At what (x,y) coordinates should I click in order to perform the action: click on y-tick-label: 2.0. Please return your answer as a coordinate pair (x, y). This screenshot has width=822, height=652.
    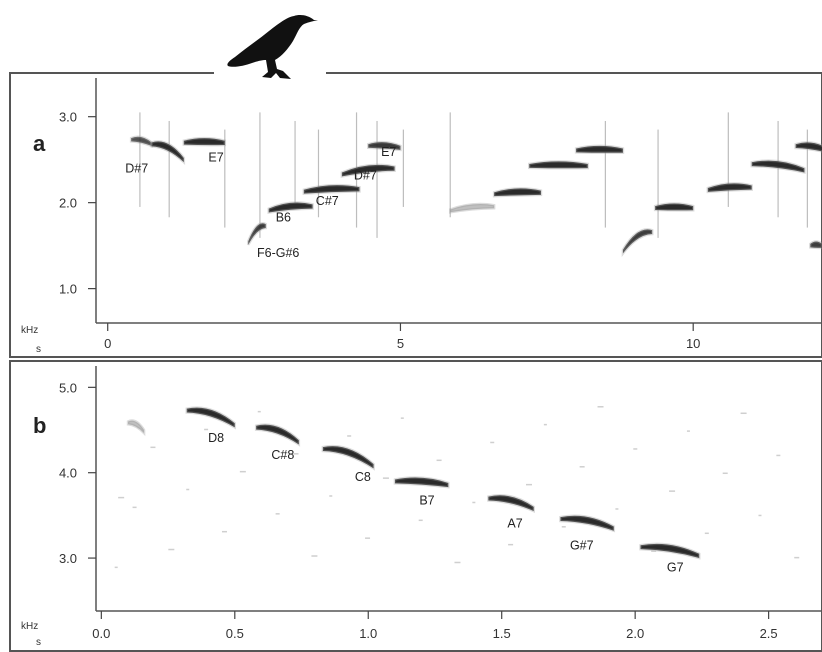
    Looking at the image, I should click on (68, 203).